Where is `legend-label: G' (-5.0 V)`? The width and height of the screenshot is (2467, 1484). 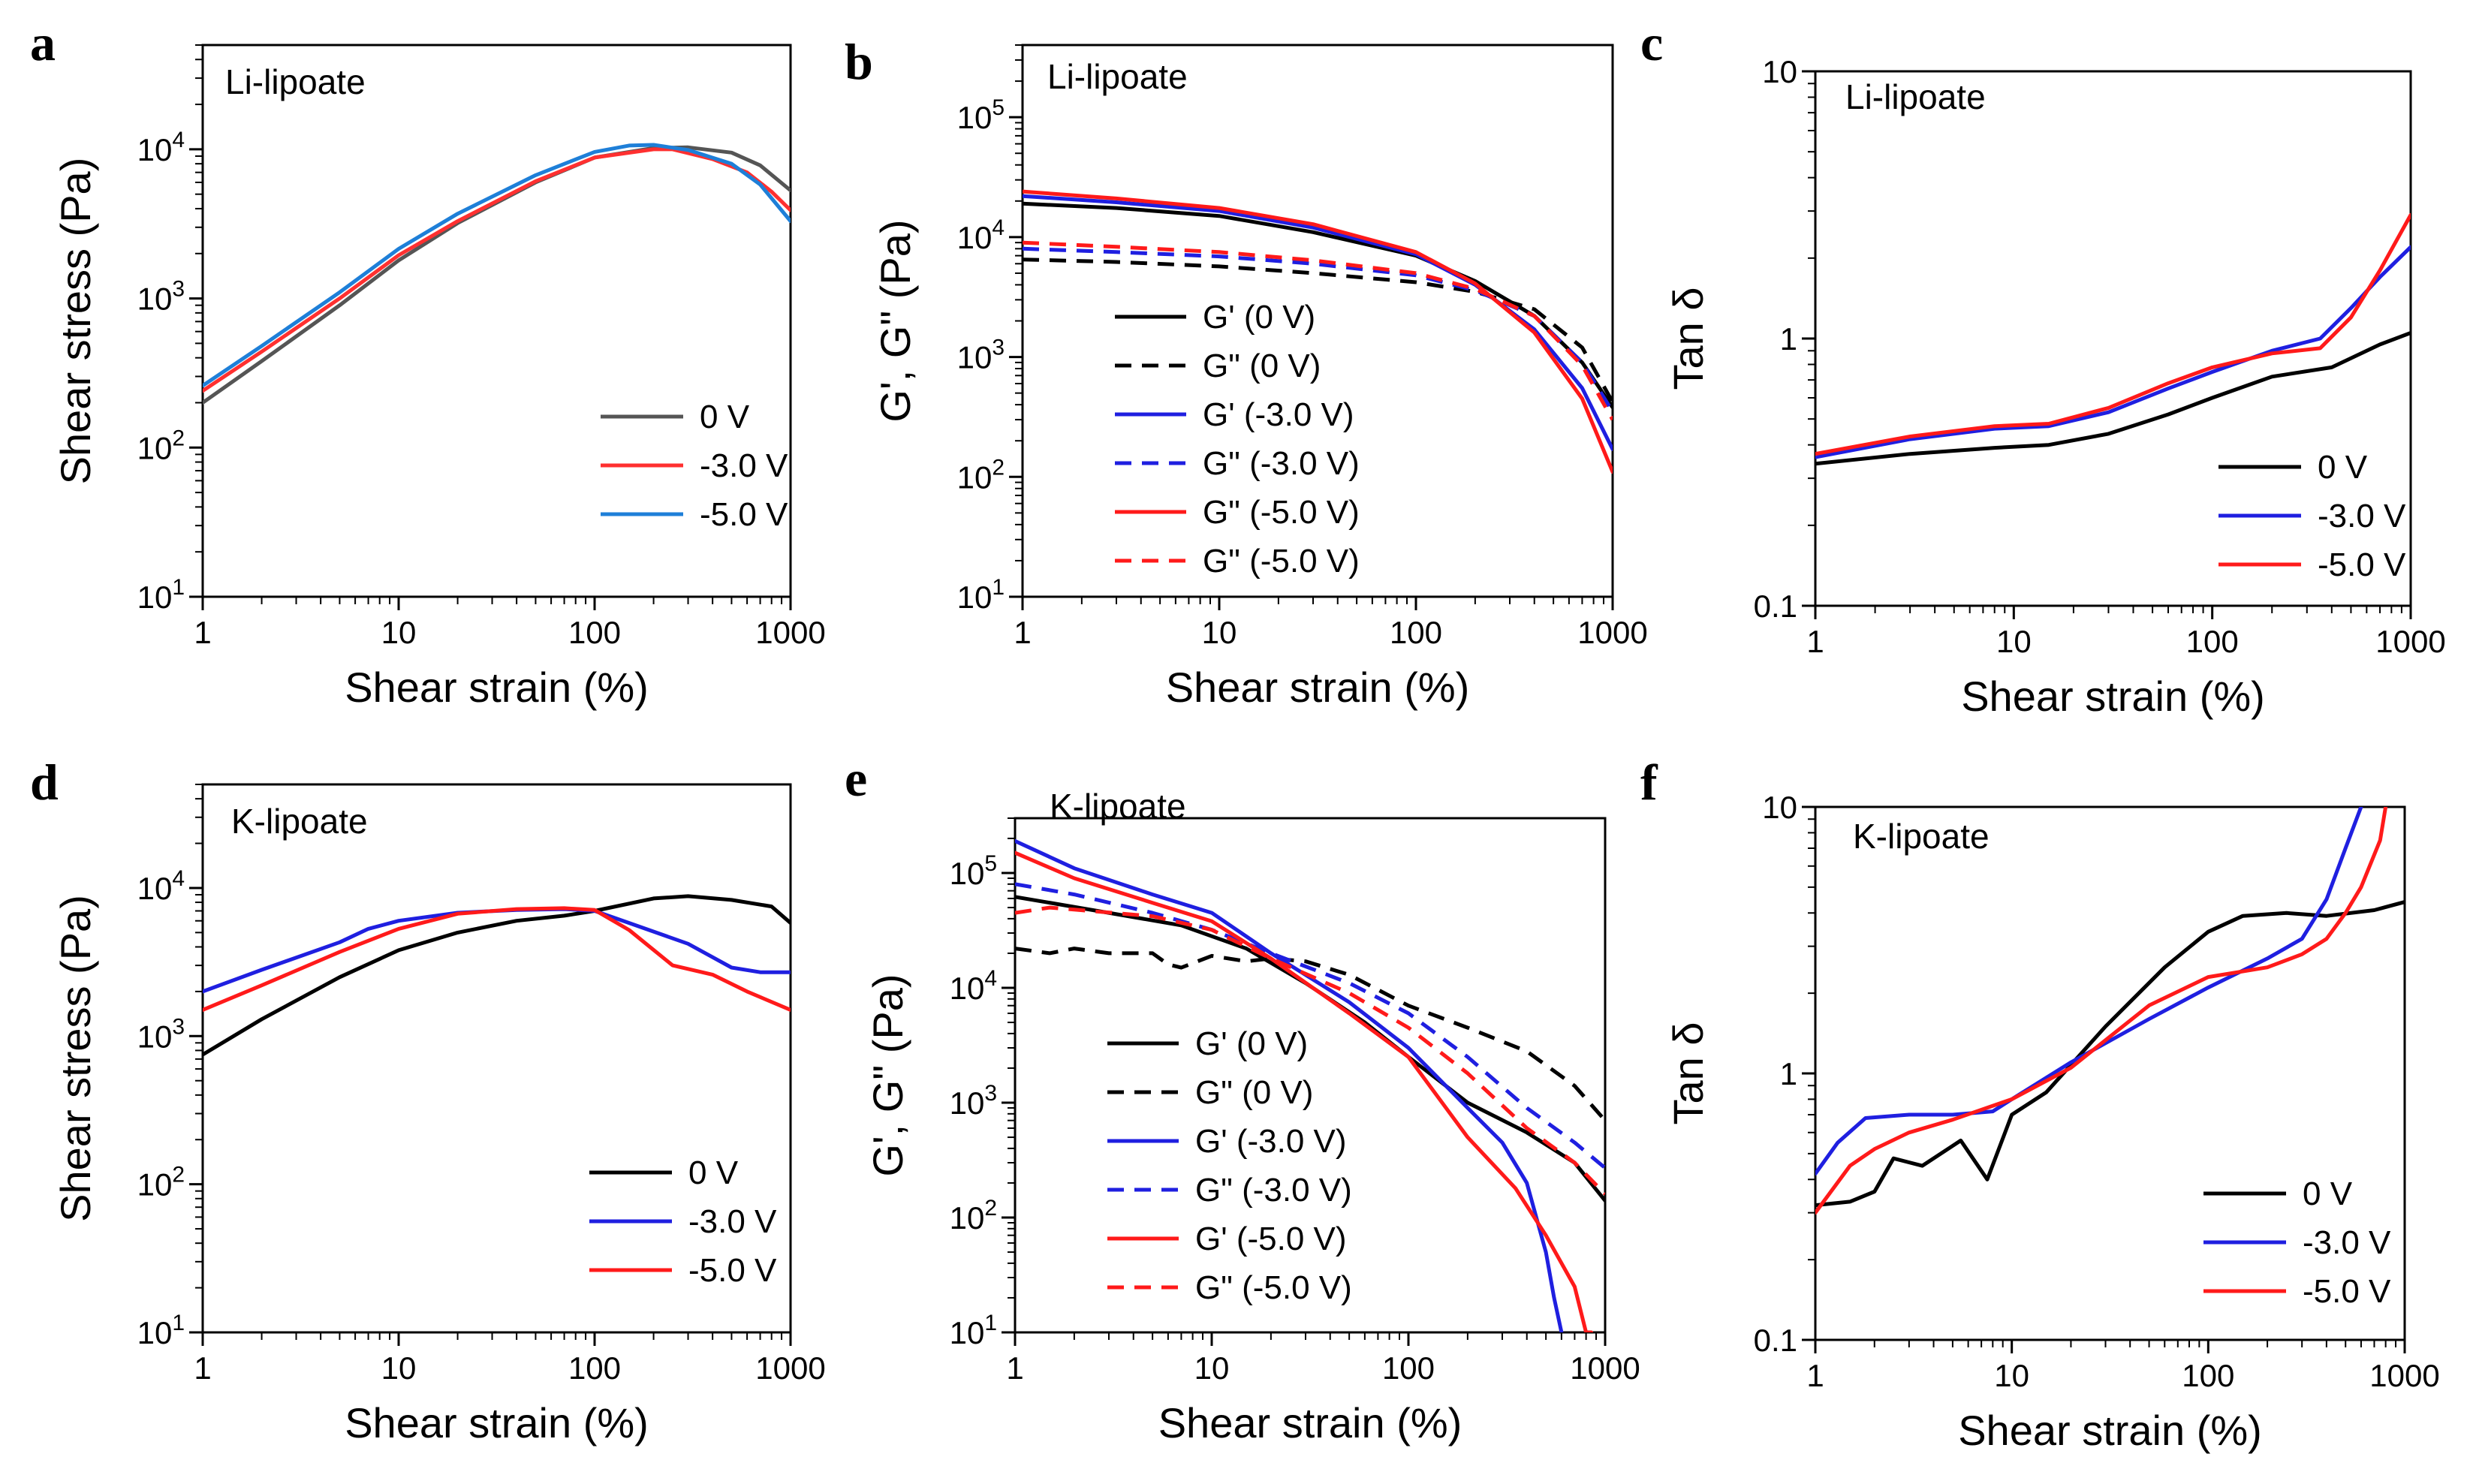
legend-label: G' (-5.0 V) is located at coordinates (1271, 1239).